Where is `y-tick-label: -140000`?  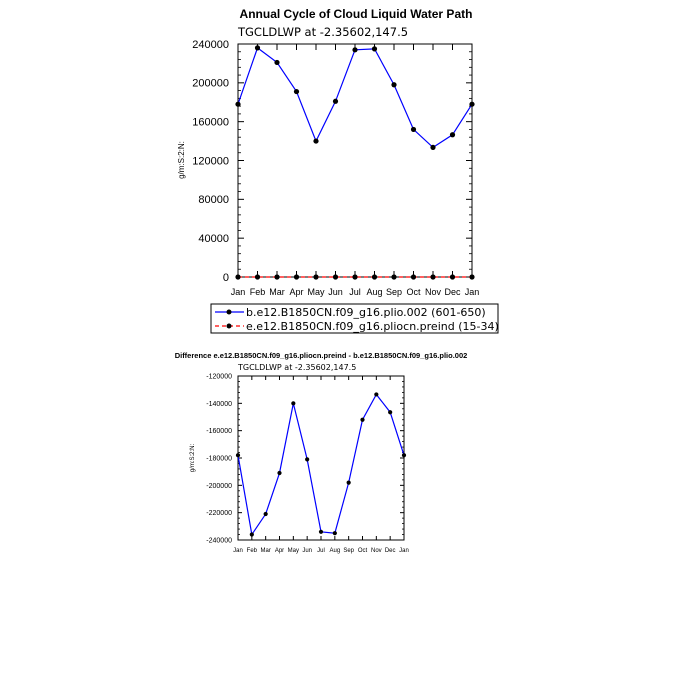
y-tick-label: -140000 is located at coordinates (219, 404).